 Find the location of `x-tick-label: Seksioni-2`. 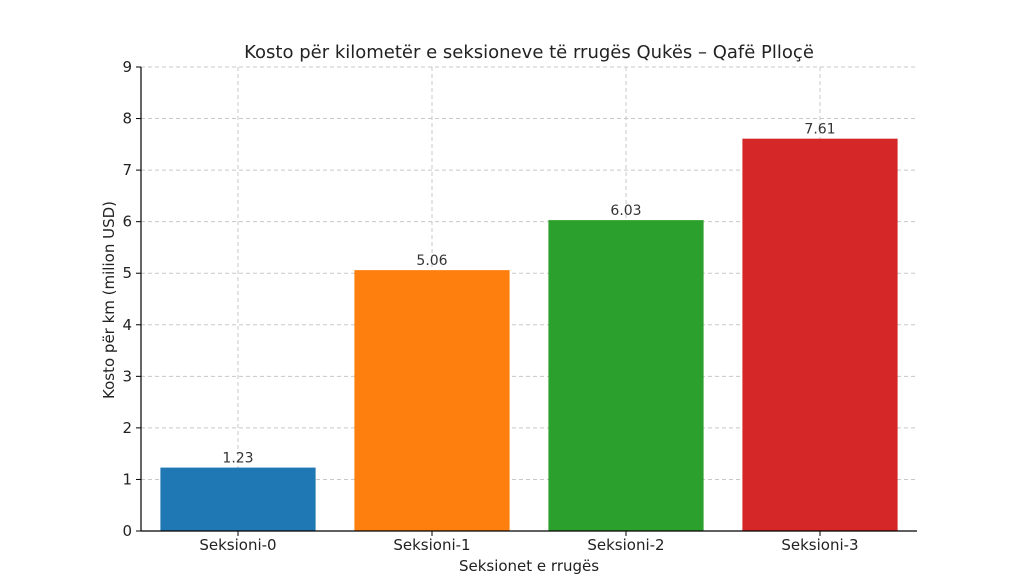

x-tick-label: Seksioni-2 is located at coordinates (625, 545).